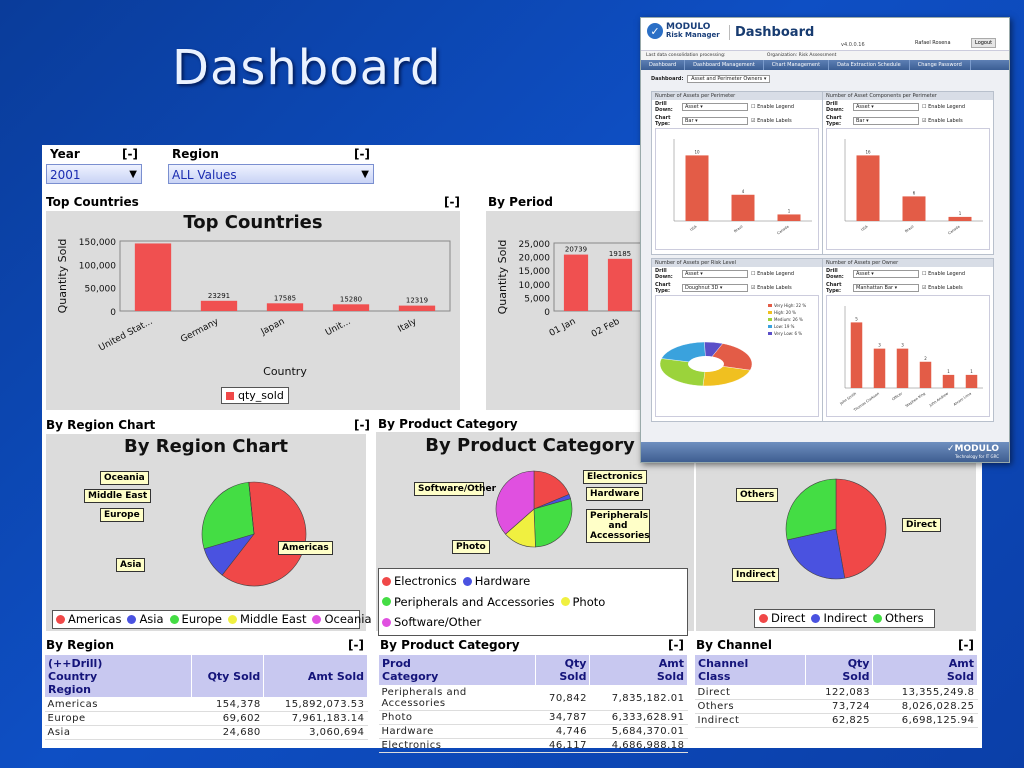 Image resolution: width=1024 pixels, height=768 pixels. I want to click on callout-indirect: Indirect, so click(756, 575).